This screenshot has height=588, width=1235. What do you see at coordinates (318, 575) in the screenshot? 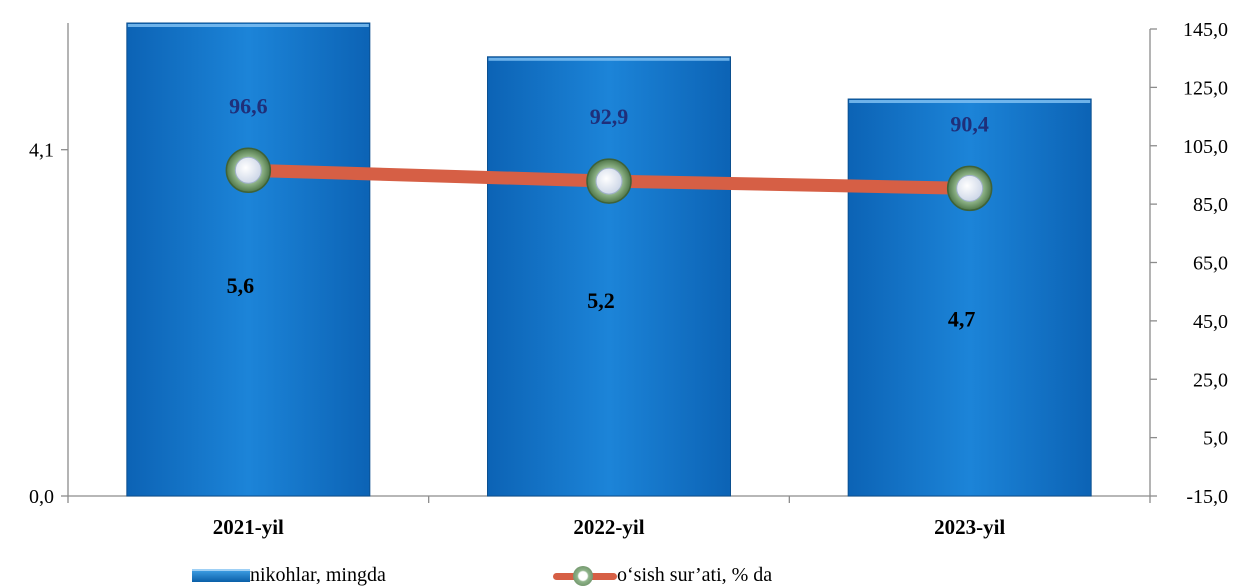
I see `legend-label-bars: nikohlar, mingda` at bounding box center [318, 575].